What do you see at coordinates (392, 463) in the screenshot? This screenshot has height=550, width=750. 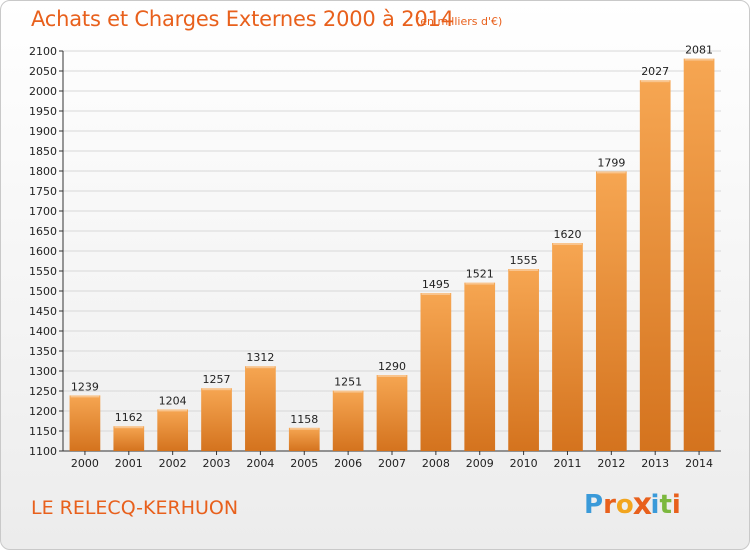 I see `x-tick-label: 2007` at bounding box center [392, 463].